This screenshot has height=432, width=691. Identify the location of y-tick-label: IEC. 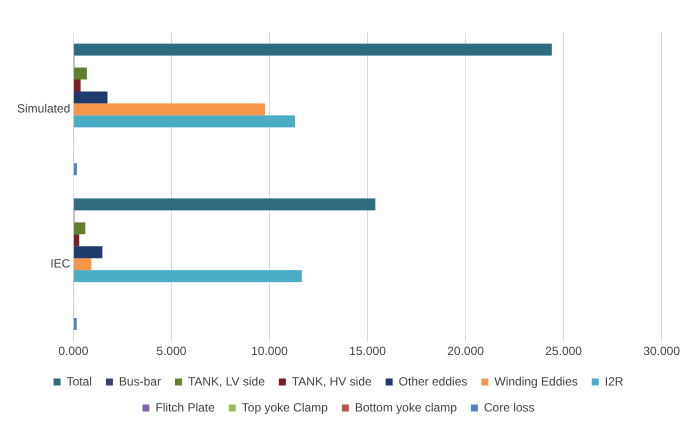
(60, 263).